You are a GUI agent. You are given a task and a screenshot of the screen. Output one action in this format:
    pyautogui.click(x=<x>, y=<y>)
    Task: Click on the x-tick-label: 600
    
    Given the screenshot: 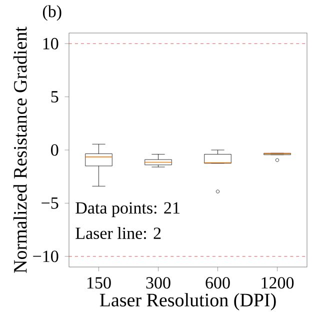 What is the action you would take?
    pyautogui.click(x=218, y=283)
    